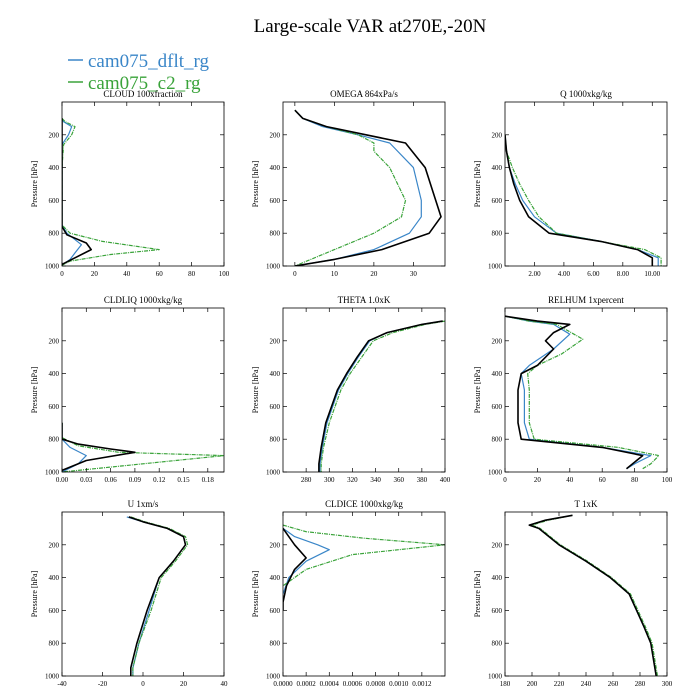 The width and height of the screenshot is (700, 700). Describe the element at coordinates (62, 480) in the screenshot. I see `x-tick-label: 0.00` at that location.